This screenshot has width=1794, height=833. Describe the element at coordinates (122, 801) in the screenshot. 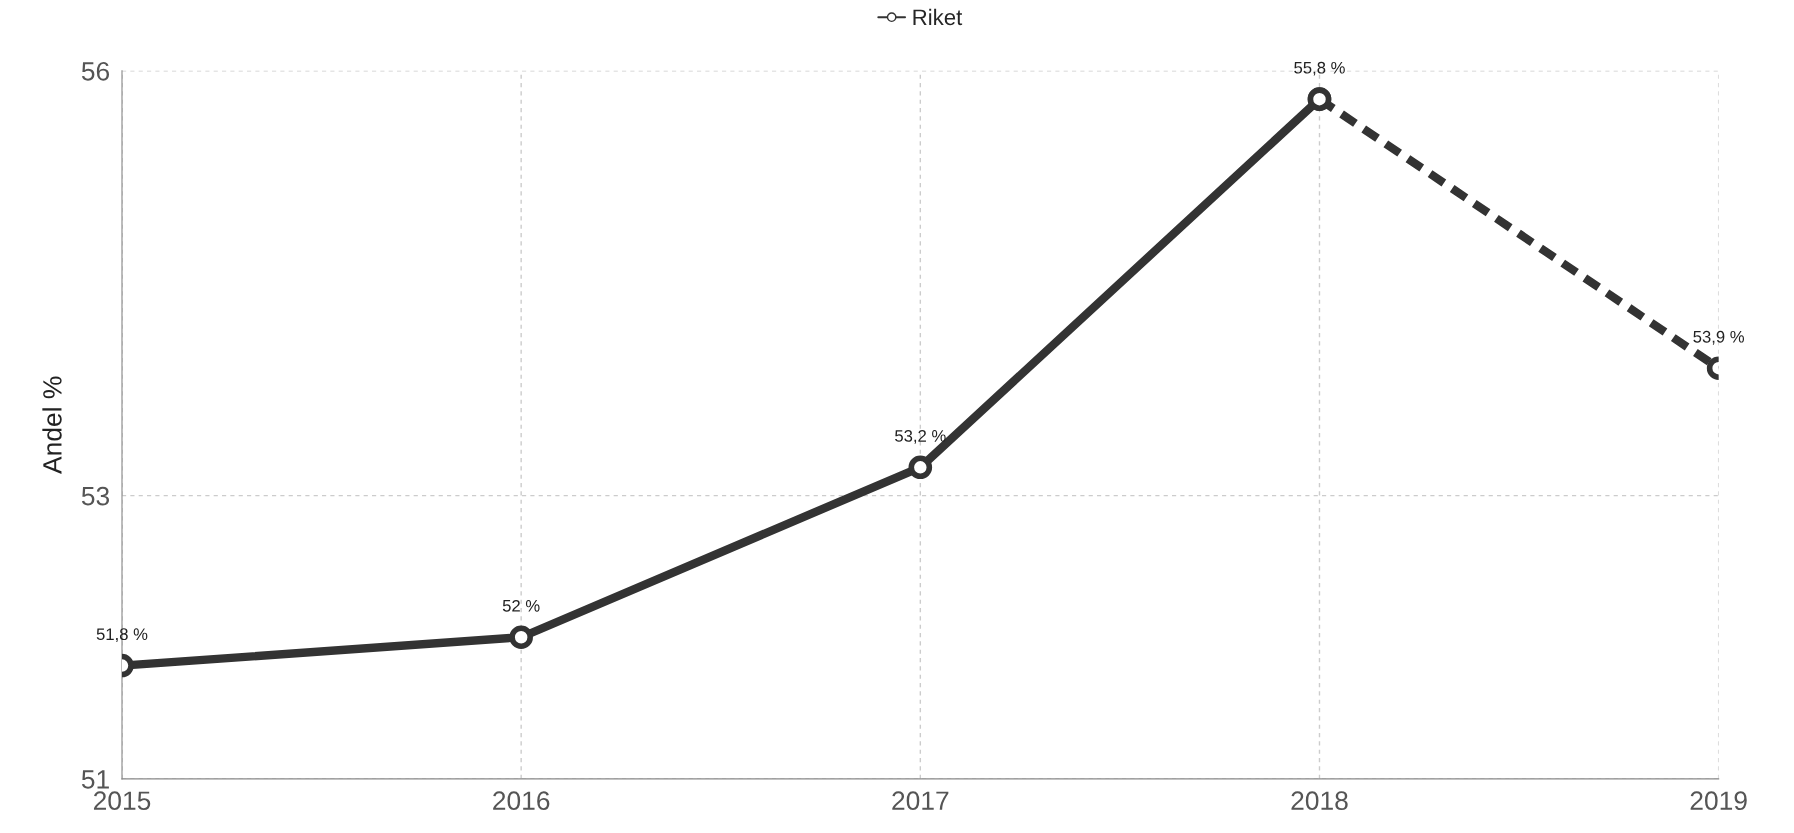

I see `x-tick-label: 2015` at that location.